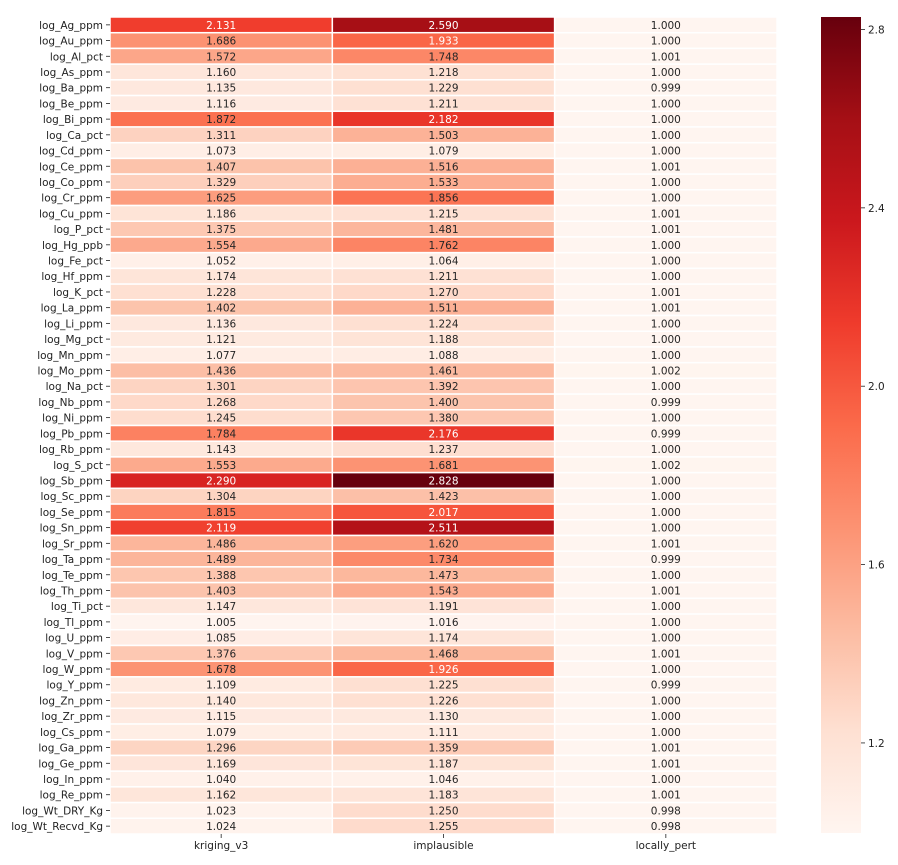  What do you see at coordinates (78, 230) in the screenshot?
I see `row-label: log_P_pct` at bounding box center [78, 230].